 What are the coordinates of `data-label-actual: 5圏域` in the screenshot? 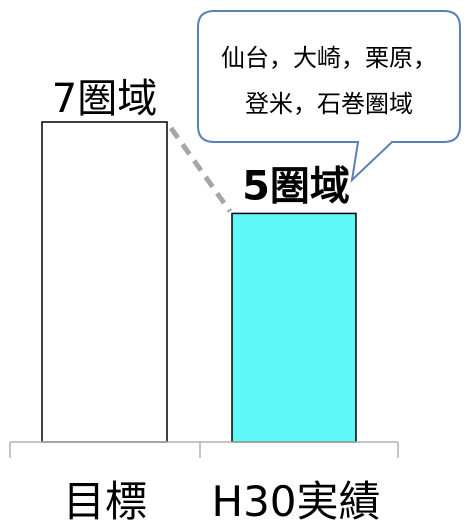 It's located at (296, 186).